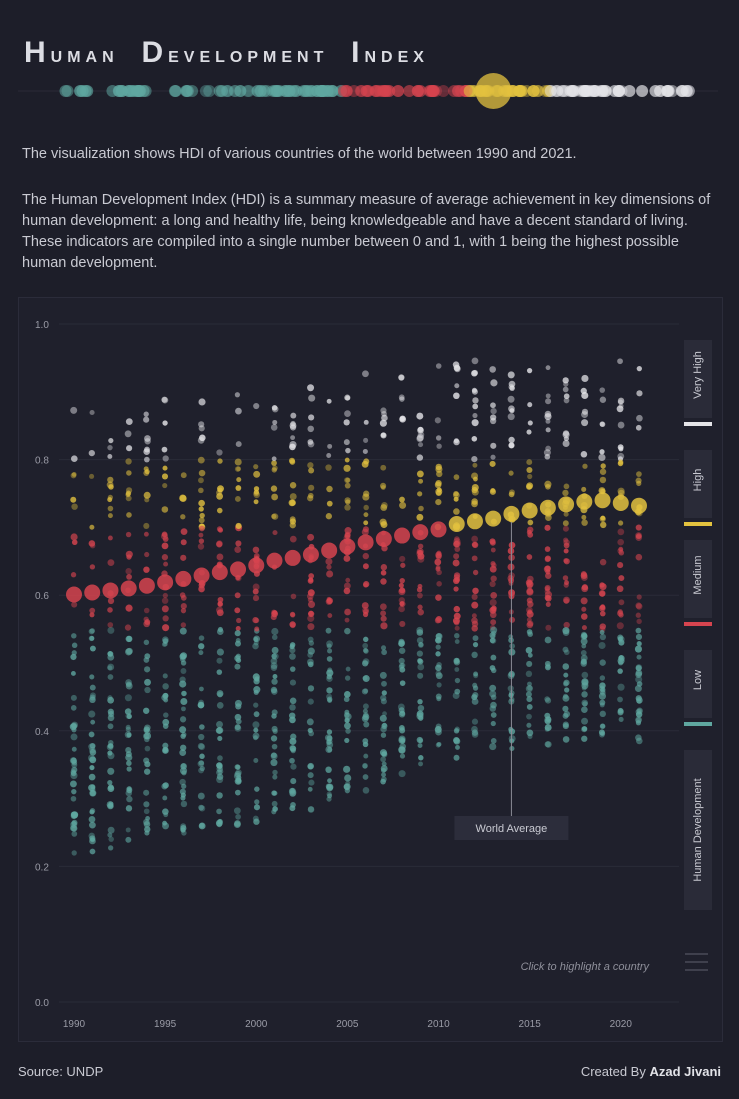 The height and width of the screenshot is (1099, 739). What do you see at coordinates (285, 91) in the screenshot?
I see `hero-country-dot` at bounding box center [285, 91].